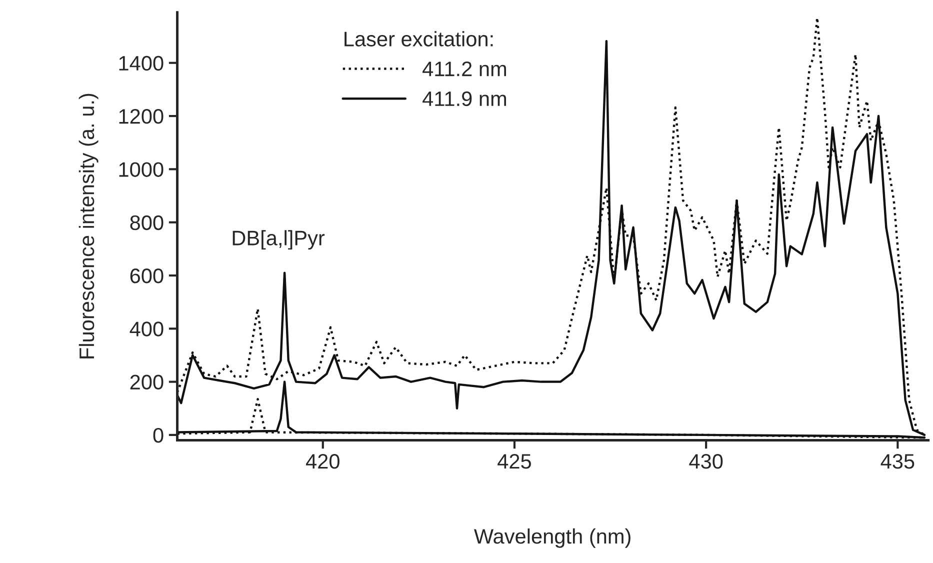 The image size is (933, 563). Describe the element at coordinates (418, 38) in the screenshot. I see `legend-title: Laser excitation:` at that location.